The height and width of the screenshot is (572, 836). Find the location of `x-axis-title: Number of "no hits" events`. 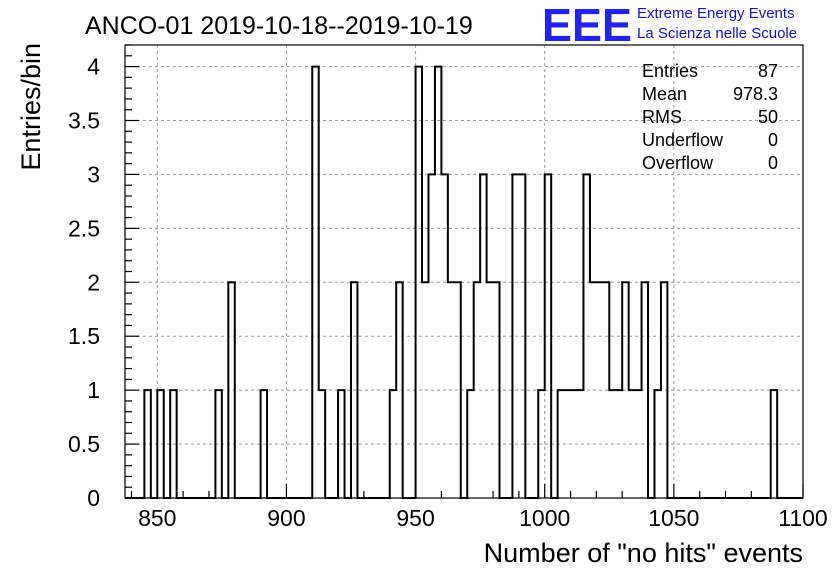

x-axis-title: Number of "no hits" events is located at coordinates (643, 553).